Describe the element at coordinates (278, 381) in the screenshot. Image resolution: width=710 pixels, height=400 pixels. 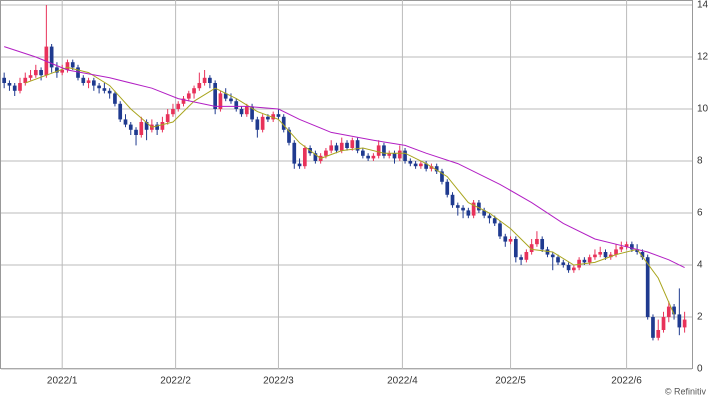
I see `x-tick-label: 2022/3` at that location.